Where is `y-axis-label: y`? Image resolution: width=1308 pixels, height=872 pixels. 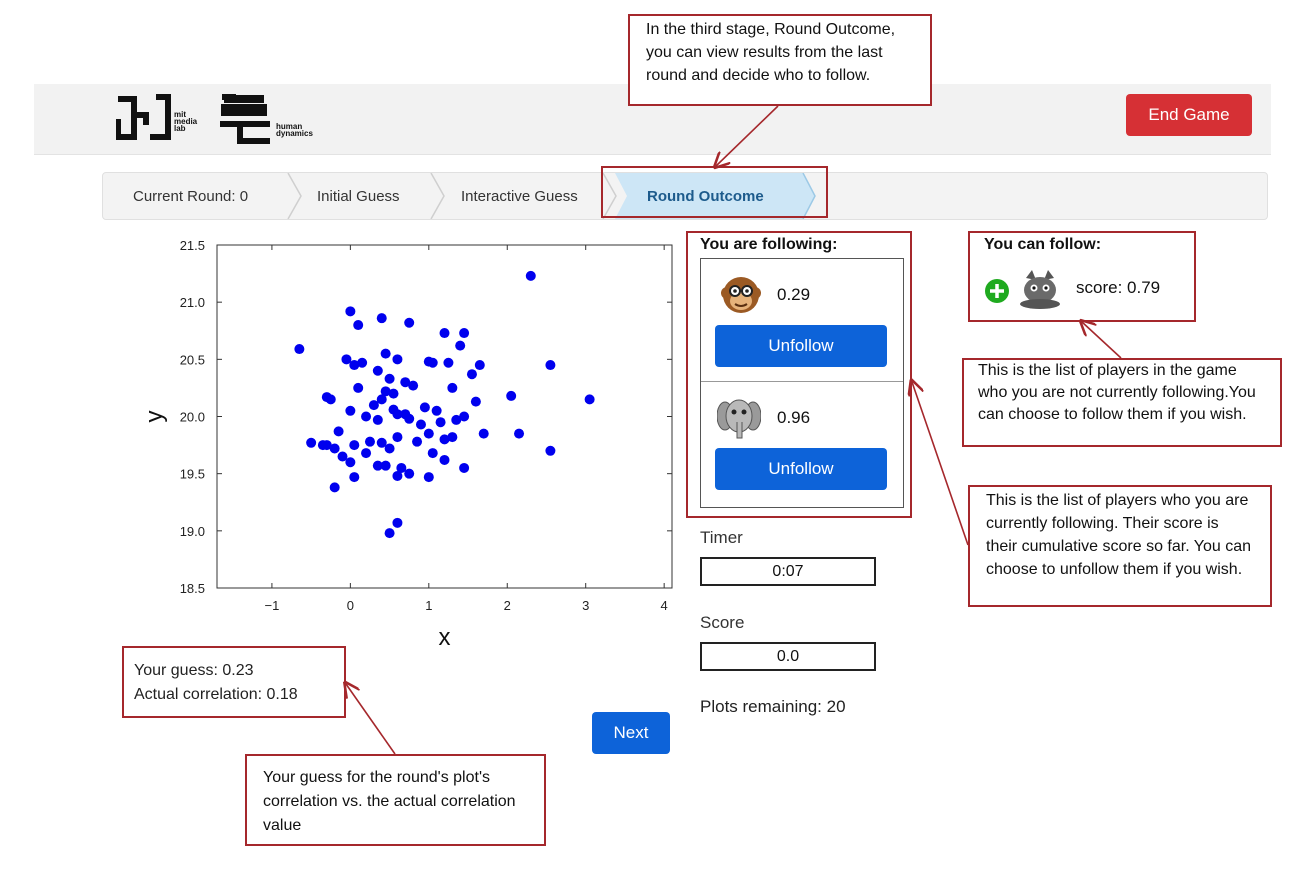 y-axis-label: y is located at coordinates (154, 417).